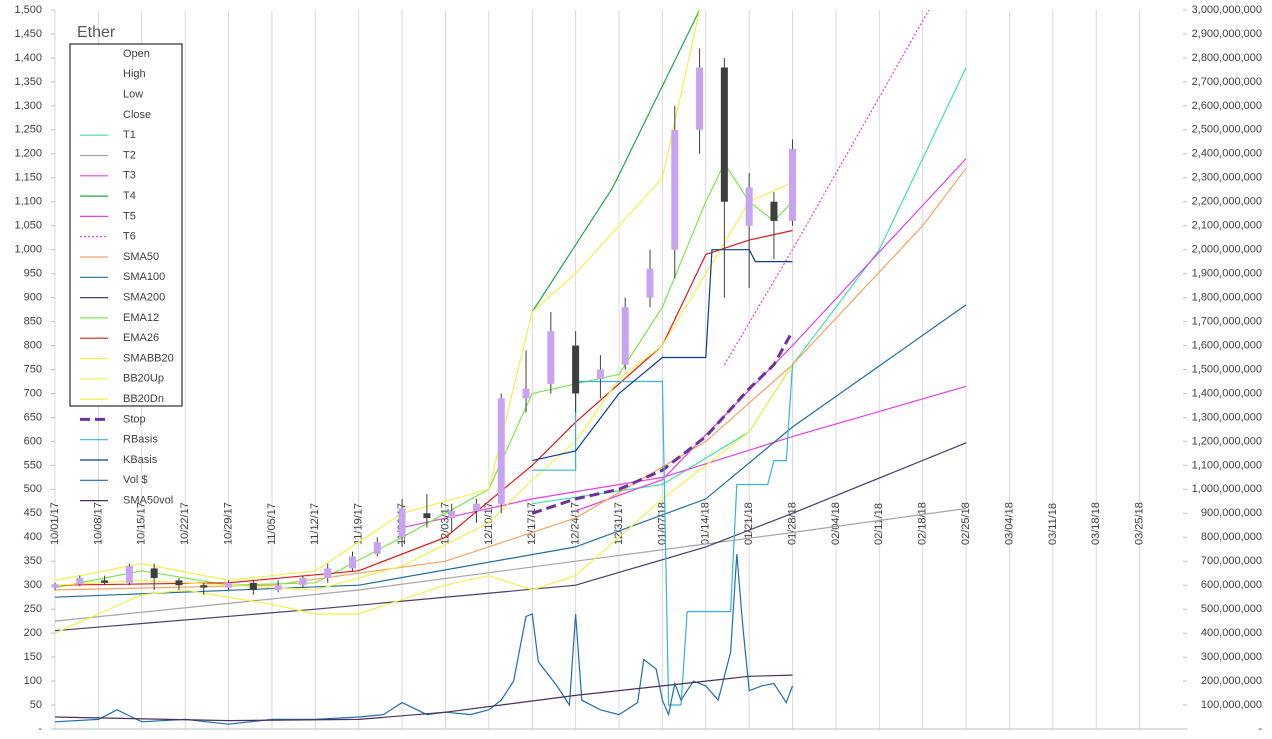  What do you see at coordinates (129, 196) in the screenshot?
I see `legend-label: T4` at bounding box center [129, 196].